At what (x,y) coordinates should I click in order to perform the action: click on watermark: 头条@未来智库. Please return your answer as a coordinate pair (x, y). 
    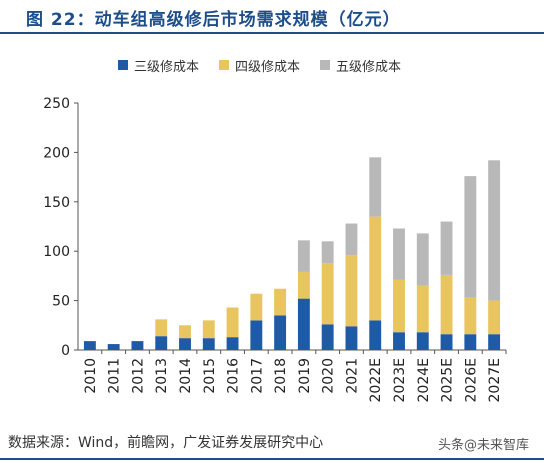
    Looking at the image, I should click on (483, 443).